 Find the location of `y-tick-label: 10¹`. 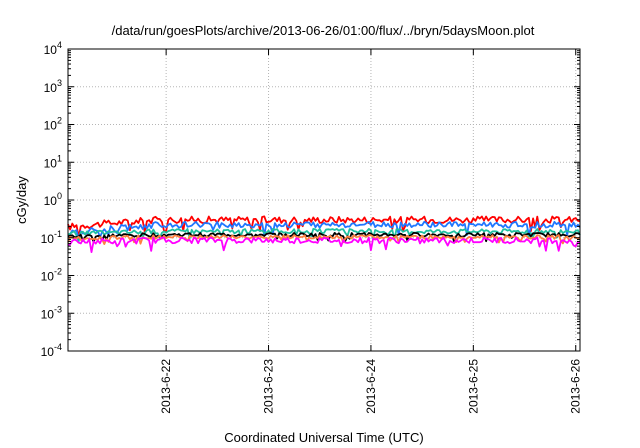

y-tick-label: 10¹ is located at coordinates (53, 161).